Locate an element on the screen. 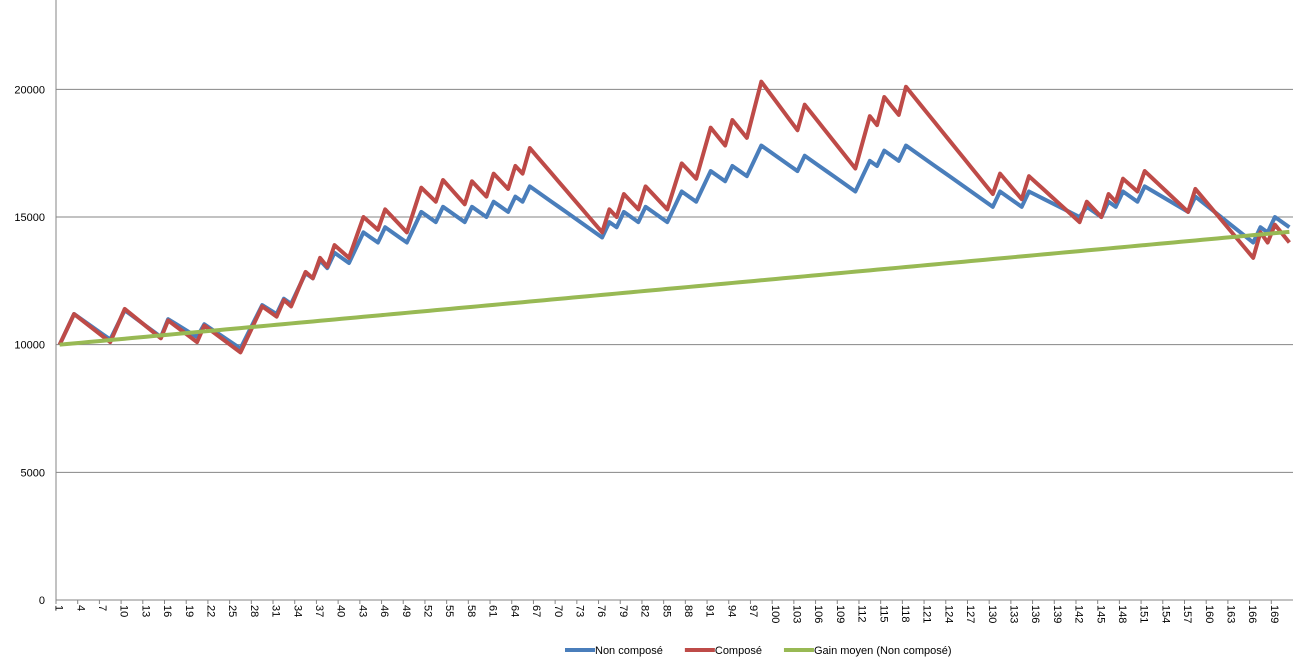 Image resolution: width=1293 pixels, height=672 pixels. x-tick-label: 55 is located at coordinates (449, 611).